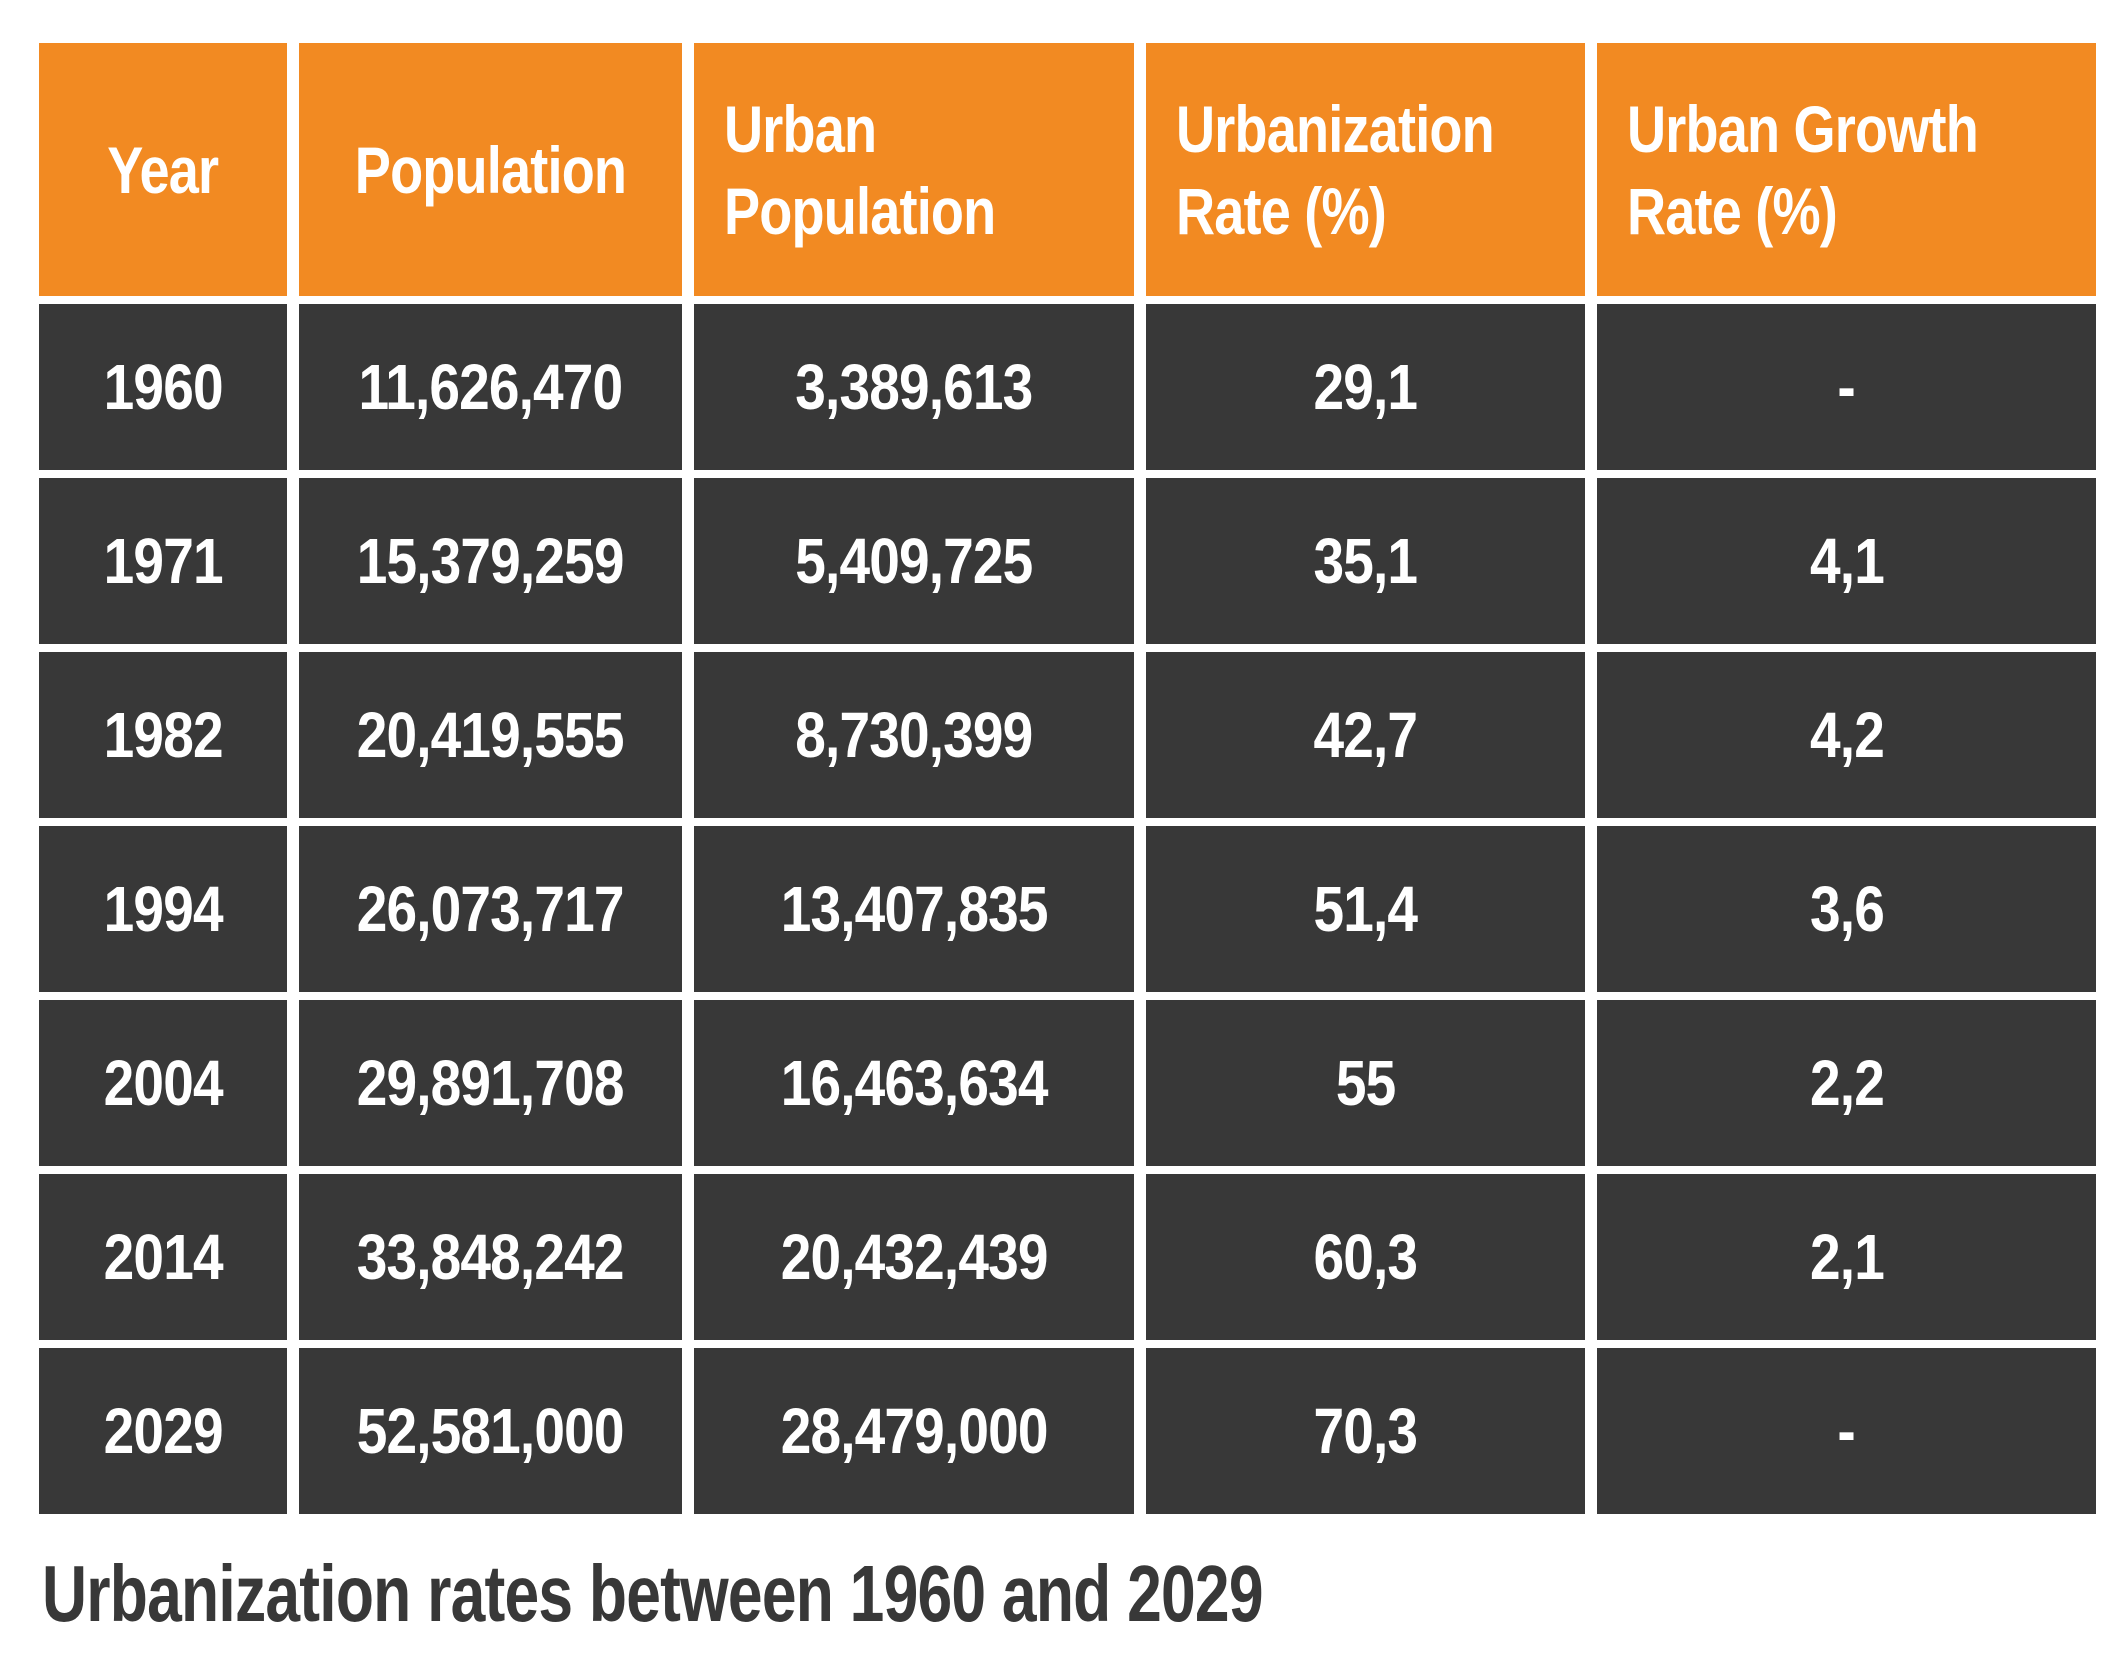 The height and width of the screenshot is (1664, 2128). I want to click on cell-urbanization-rate: 42,7, so click(1365, 735).